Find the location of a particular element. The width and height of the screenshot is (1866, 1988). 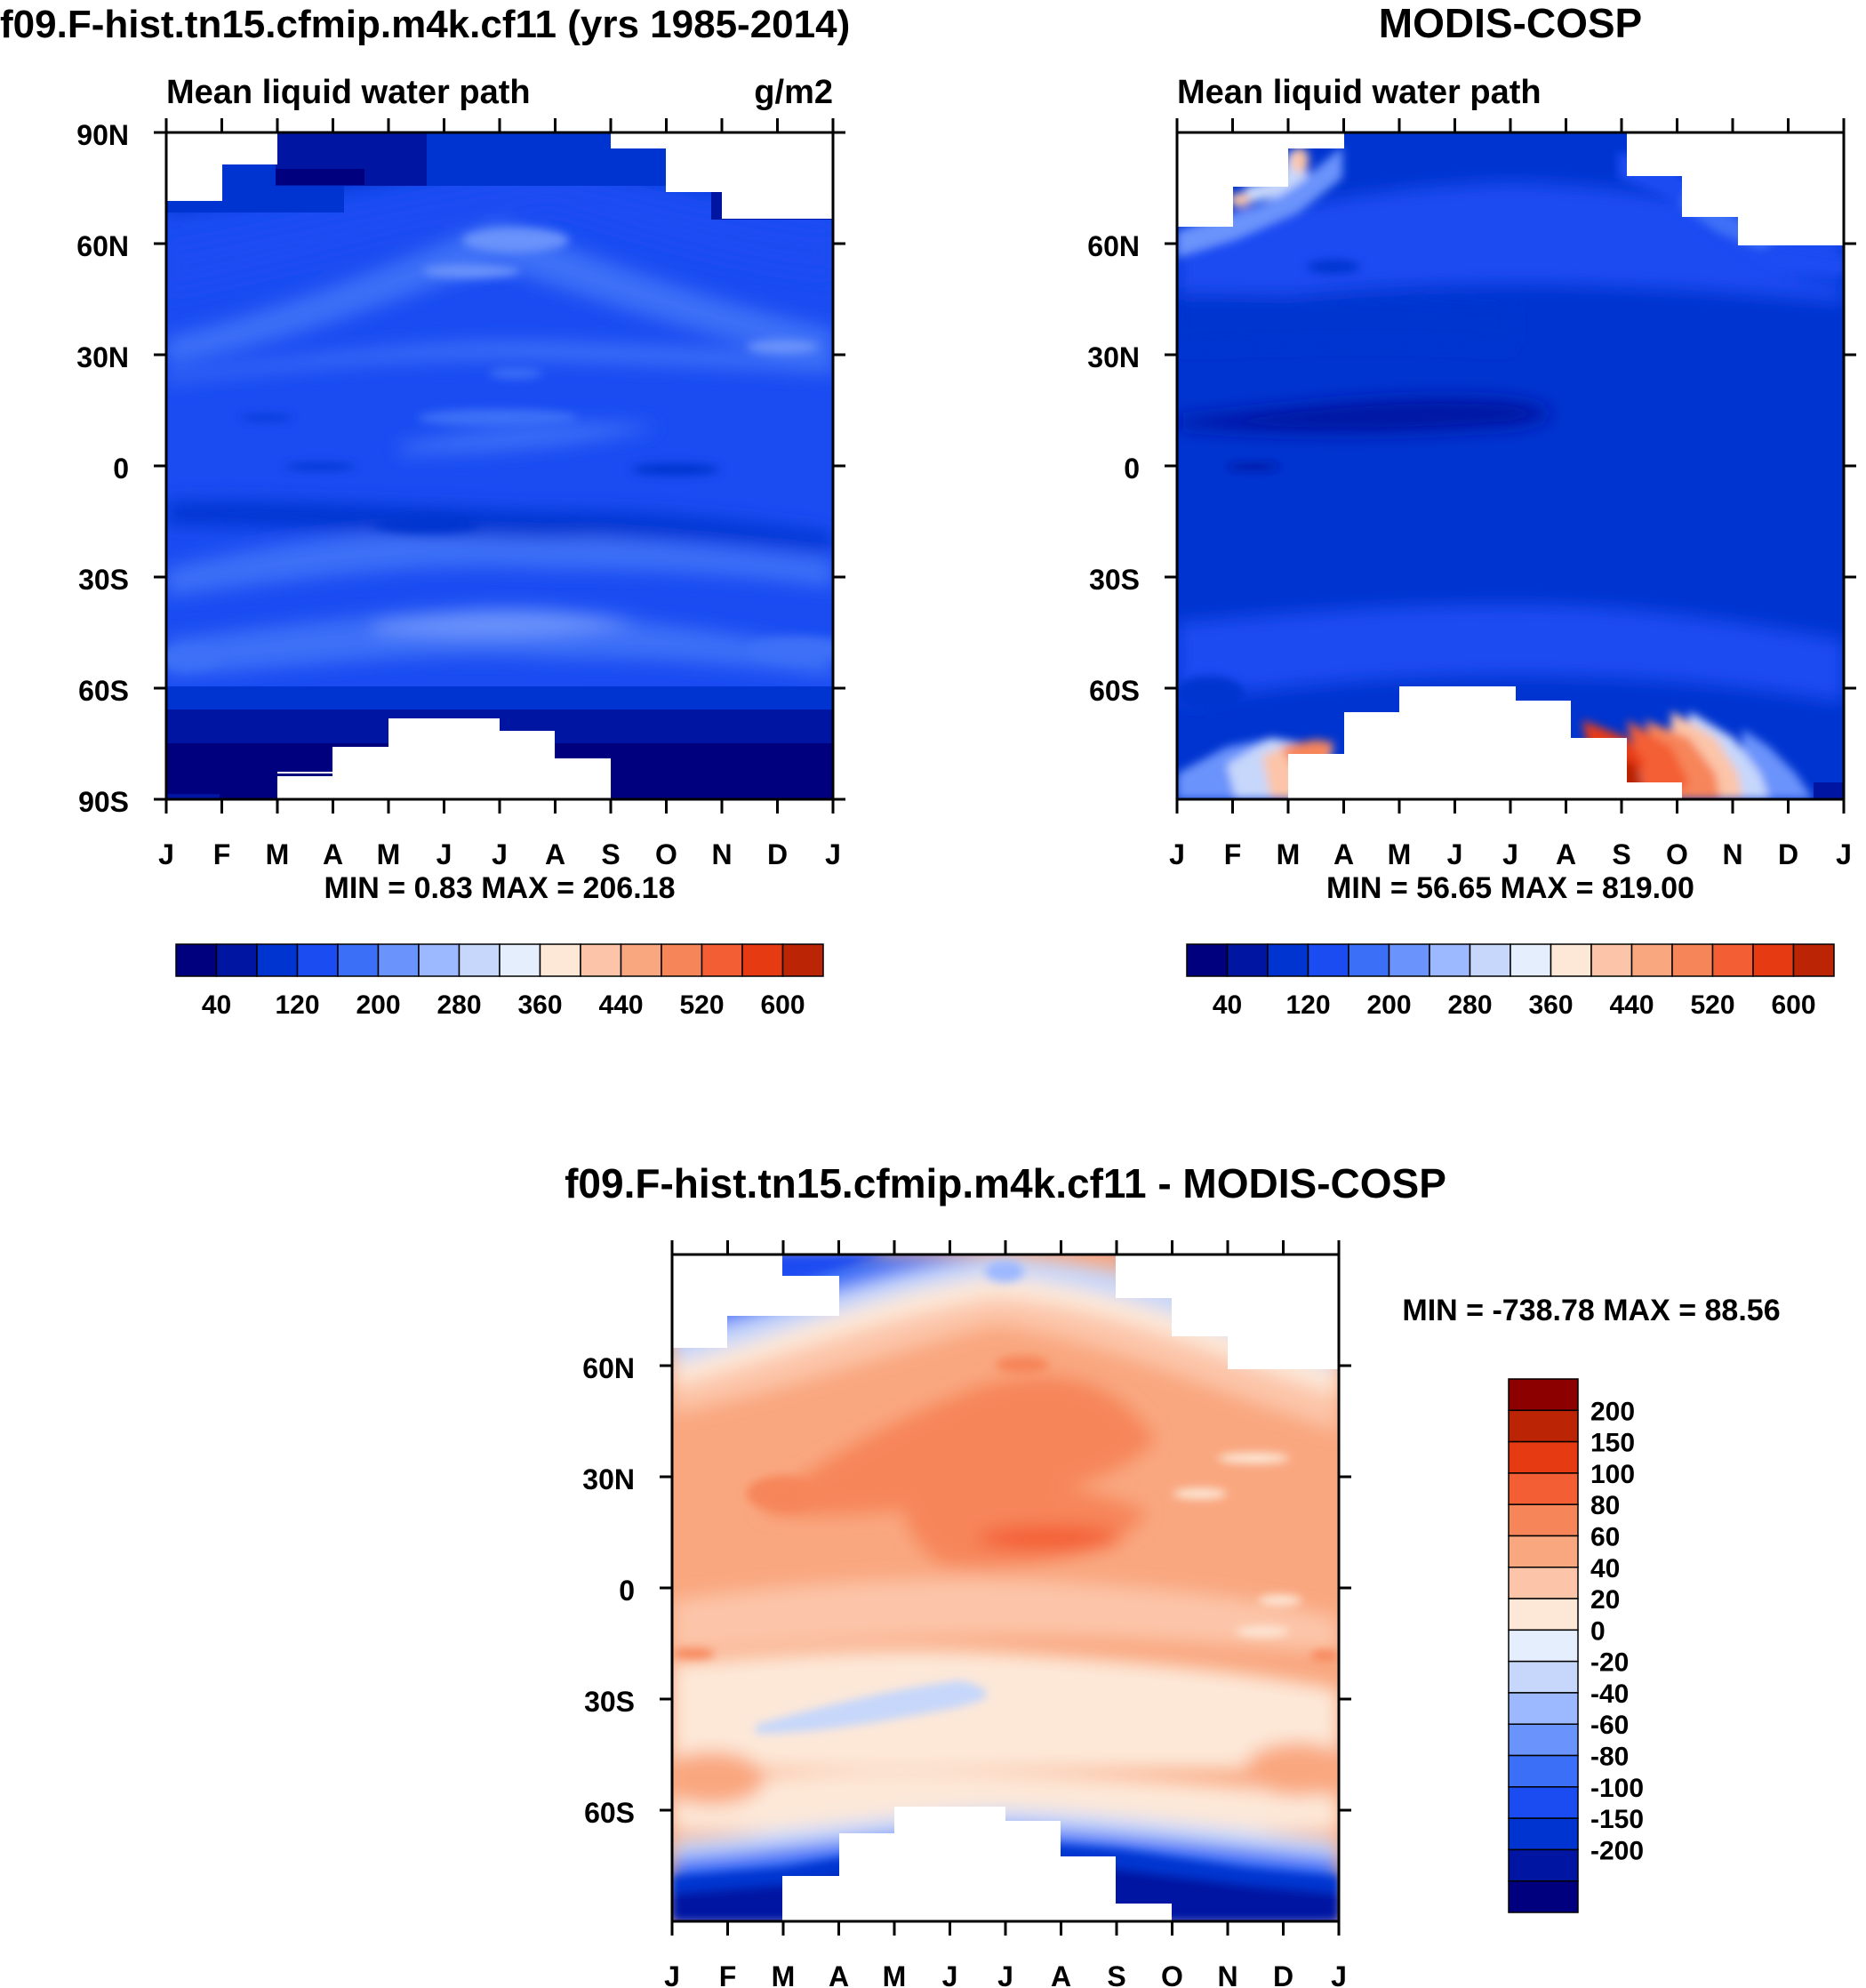

y-tick-label: 60N is located at coordinates (102, 246).